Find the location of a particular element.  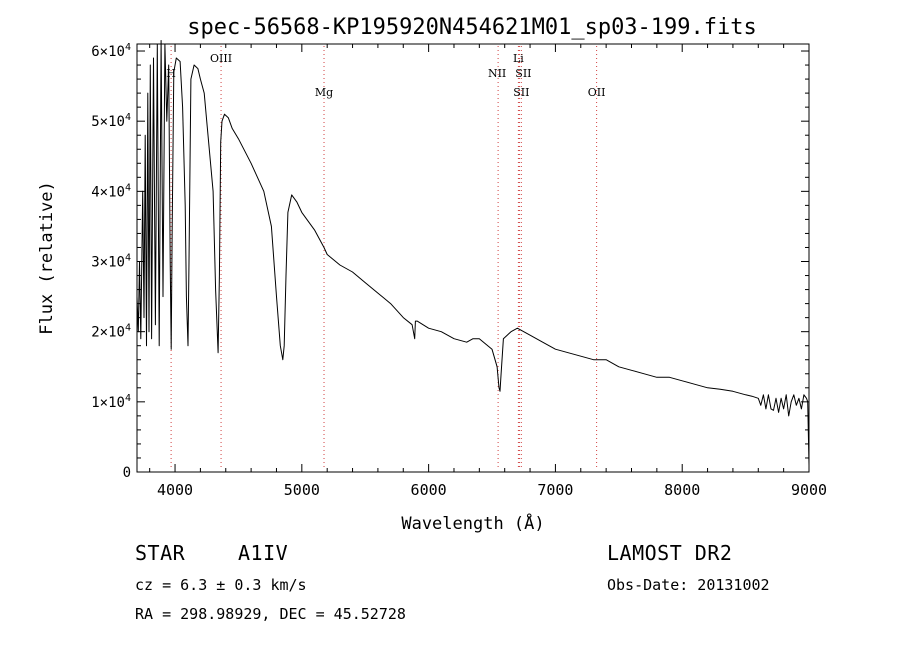

marker-label-5: SII is located at coordinates (523, 73).